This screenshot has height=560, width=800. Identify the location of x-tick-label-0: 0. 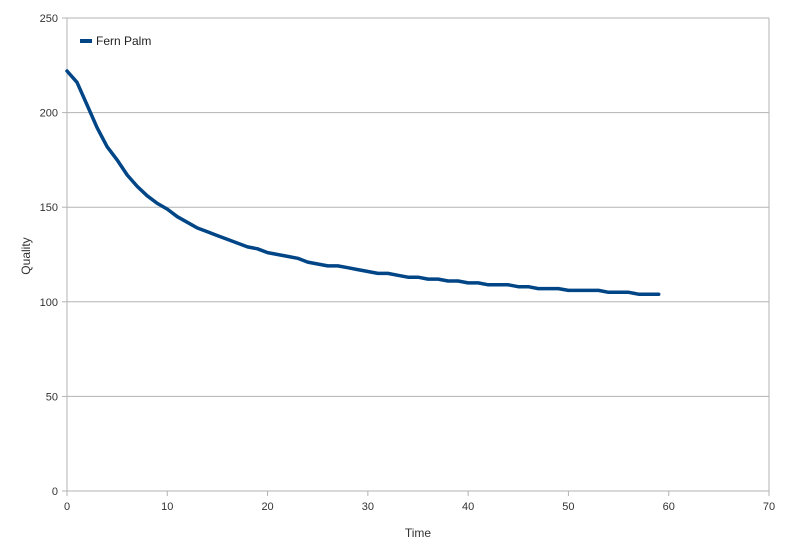
(67, 507).